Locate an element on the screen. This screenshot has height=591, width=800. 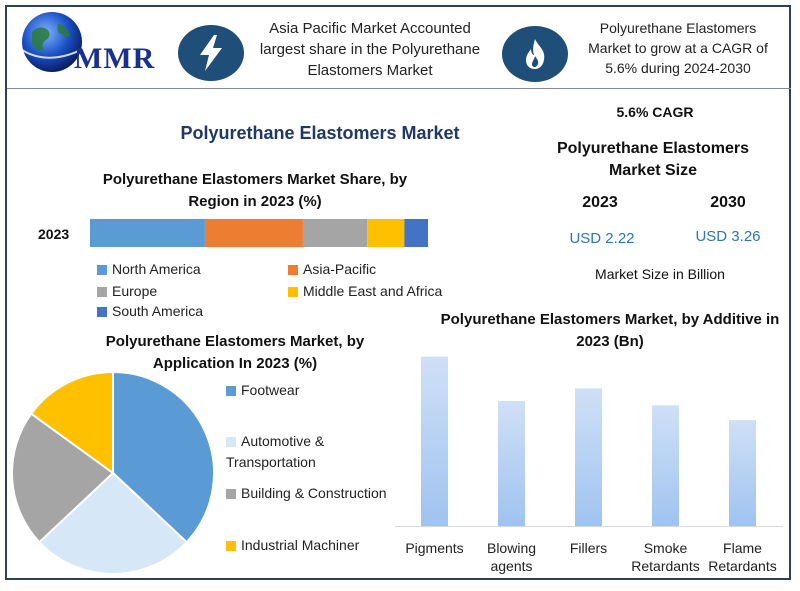
flame-icon is located at coordinates (535, 54).